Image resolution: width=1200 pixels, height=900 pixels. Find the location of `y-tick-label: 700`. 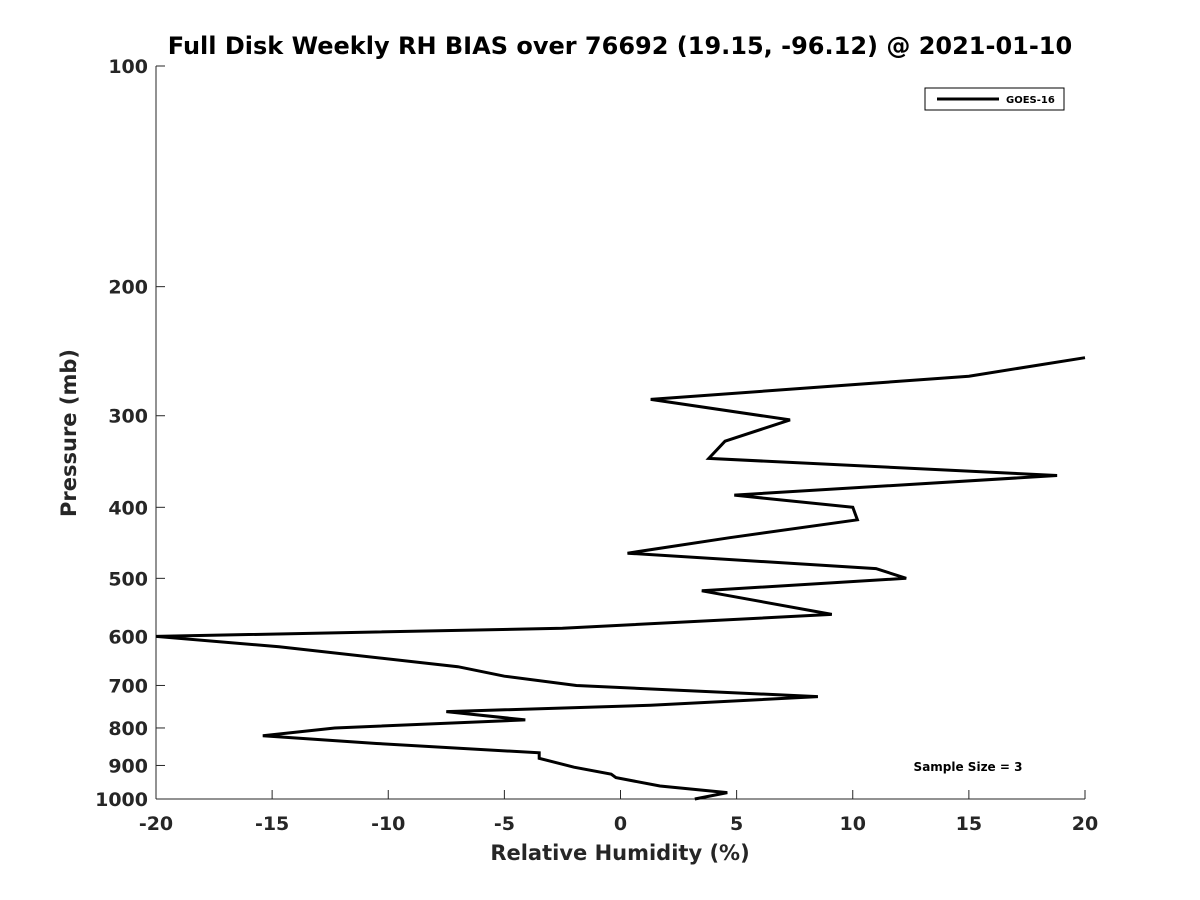

y-tick-label: 700 is located at coordinates (128, 686).